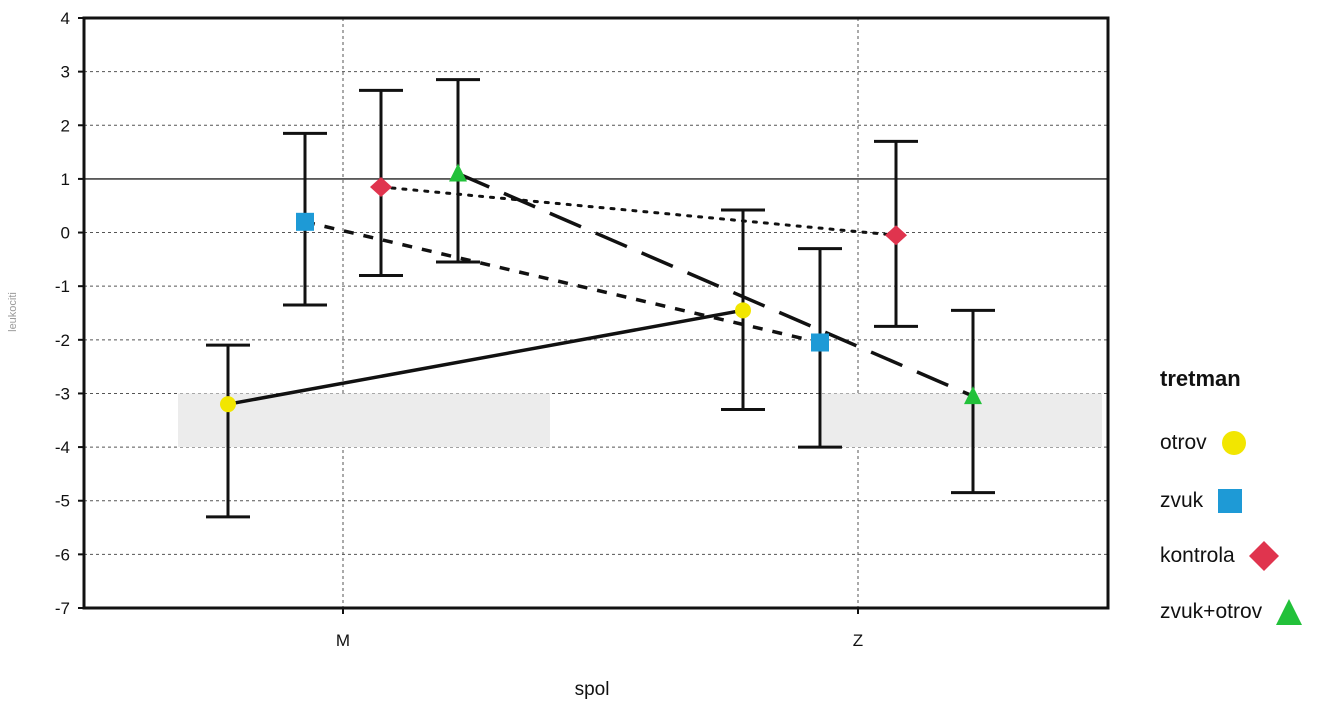 The width and height of the screenshot is (1342, 702). I want to click on legend-circle-icon, so click(1233, 443).